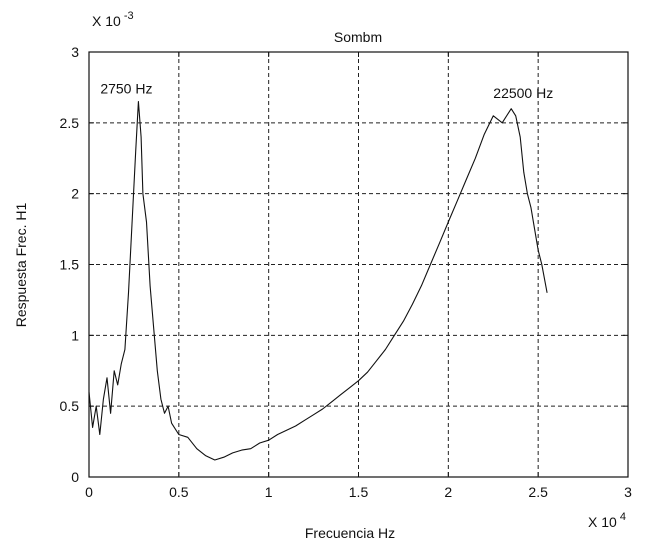 This screenshot has width=647, height=544. I want to click on y-tick-label: 0, so click(75, 477).